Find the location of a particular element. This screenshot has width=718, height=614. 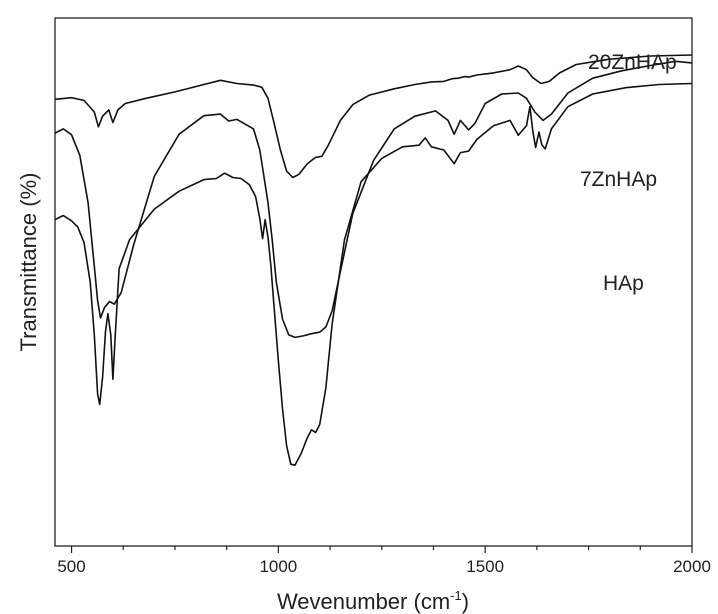

x-axis-ticks: 500 1000 1500 2000 is located at coordinates (384, 561).